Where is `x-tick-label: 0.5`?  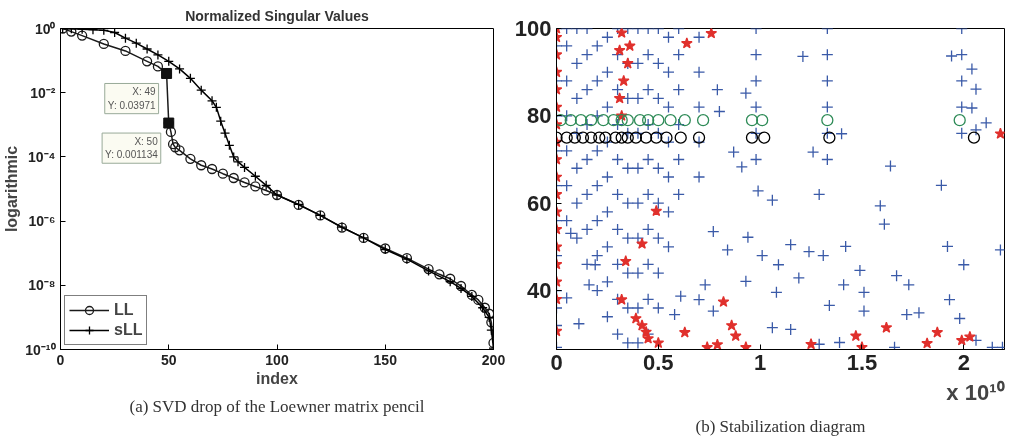 x-tick-label: 0.5 is located at coordinates (658, 362).